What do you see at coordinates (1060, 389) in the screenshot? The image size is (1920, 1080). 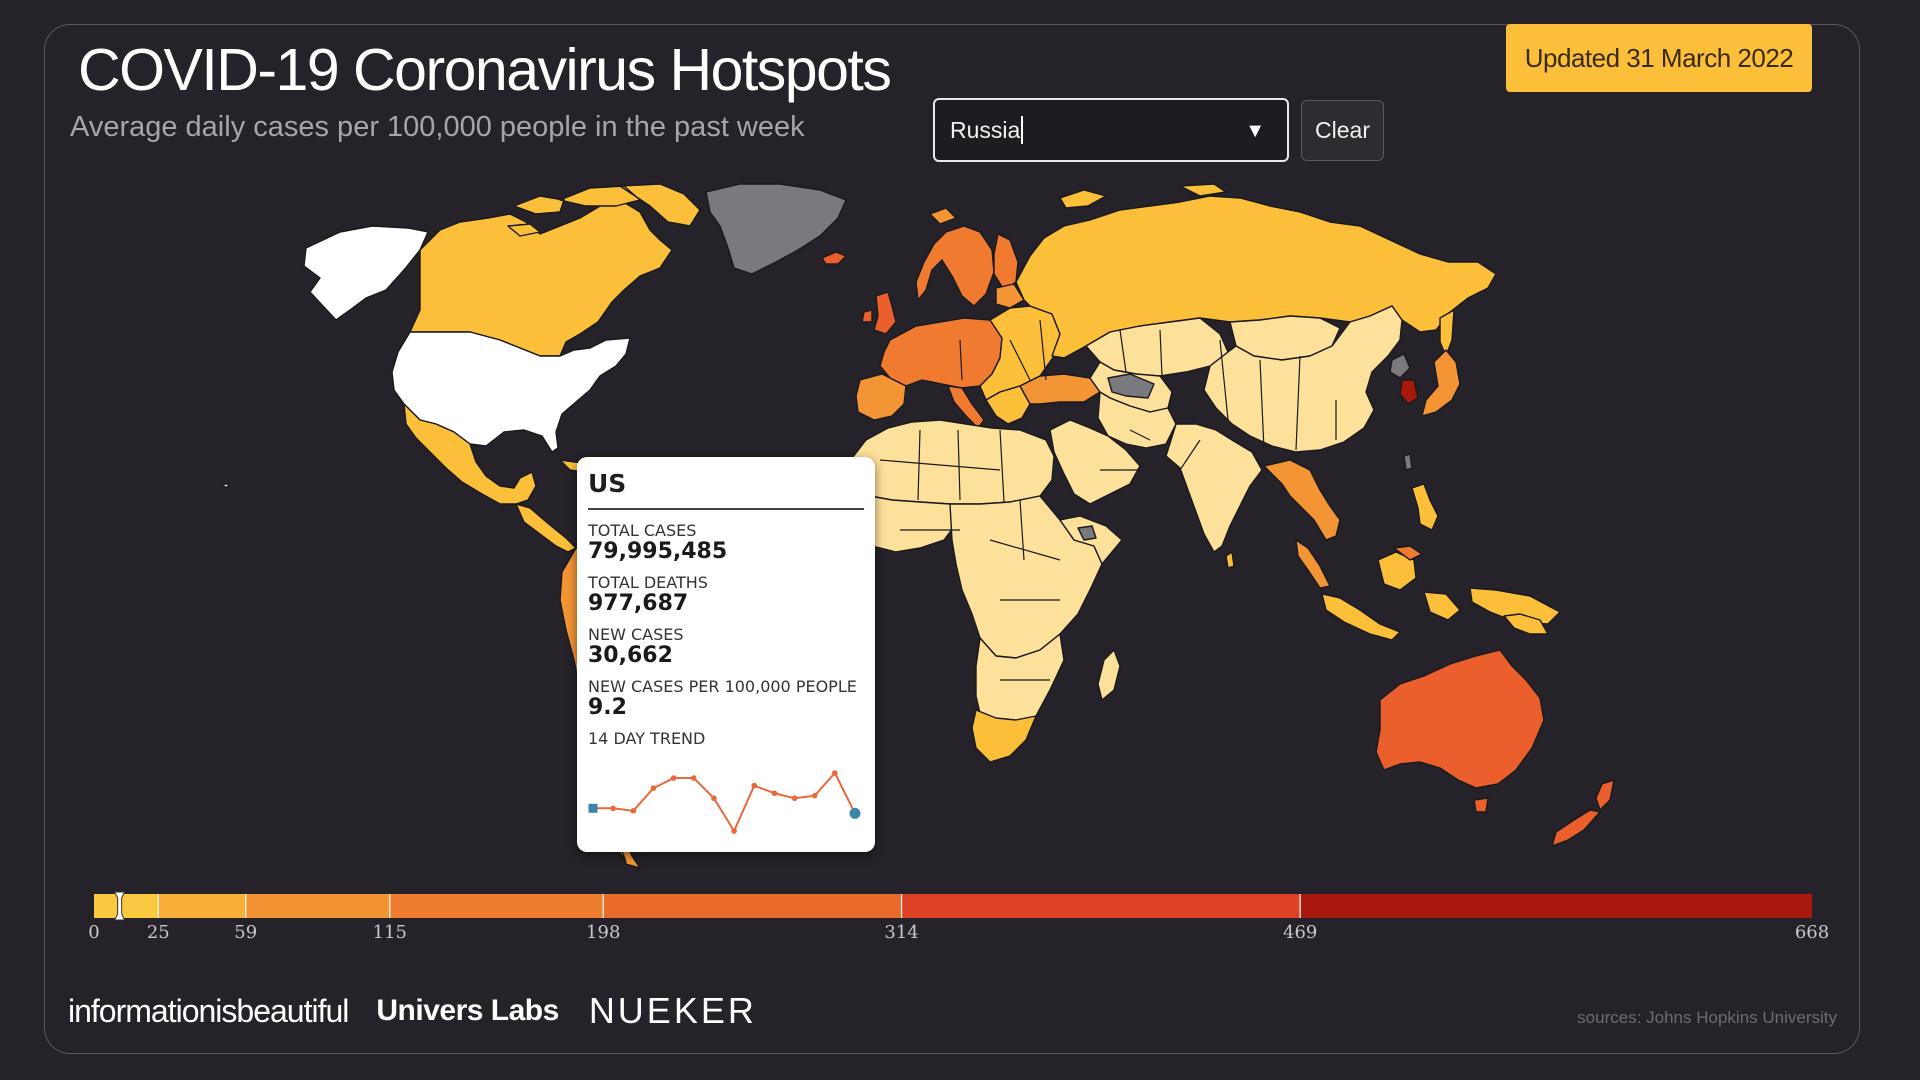 I see `country-turkey` at bounding box center [1060, 389].